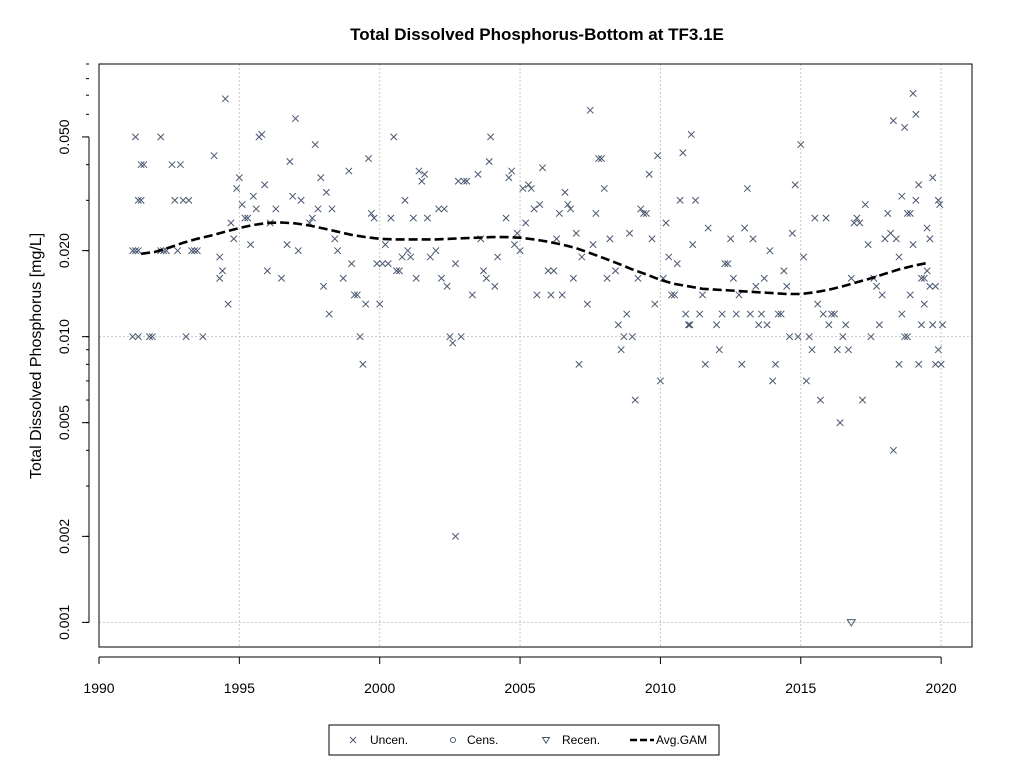 This screenshot has height=768, width=1024. What do you see at coordinates (534, 258) in the screenshot?
I see `gam-curve-layer` at bounding box center [534, 258].